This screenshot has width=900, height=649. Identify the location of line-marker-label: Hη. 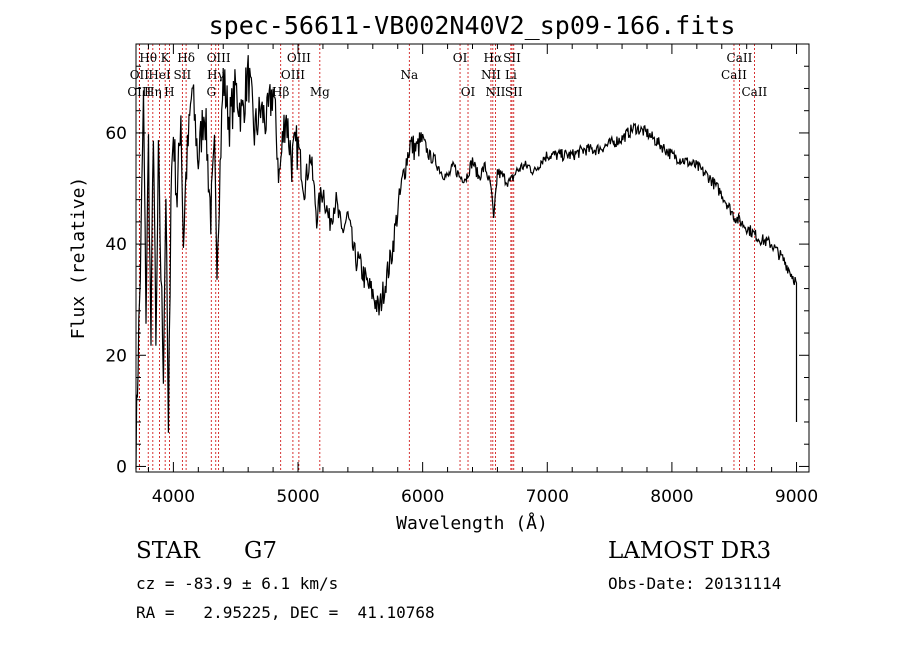
(153, 92).